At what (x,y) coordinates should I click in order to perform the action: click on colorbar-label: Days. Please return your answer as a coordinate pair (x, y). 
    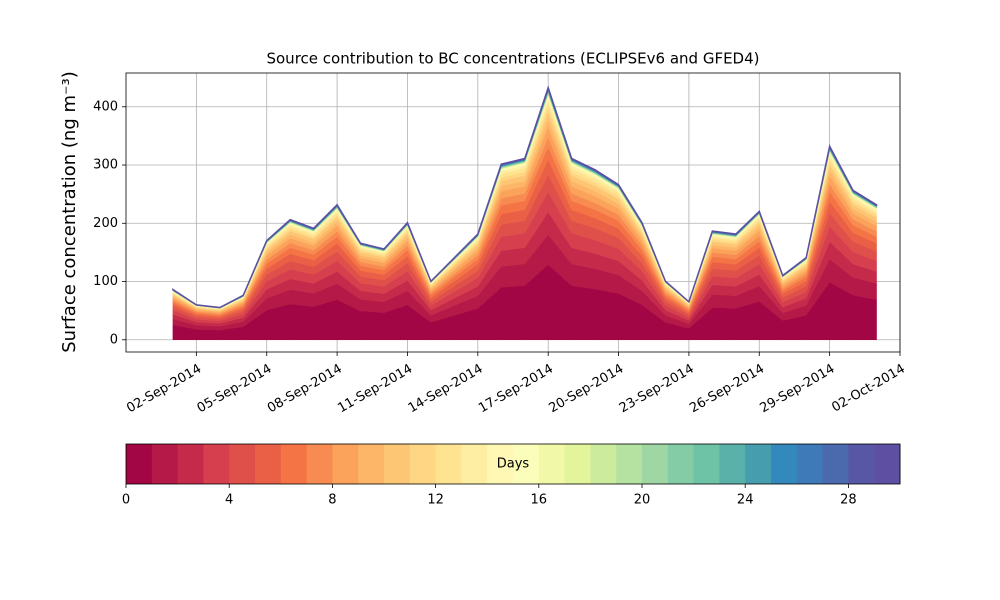
    Looking at the image, I should click on (513, 464).